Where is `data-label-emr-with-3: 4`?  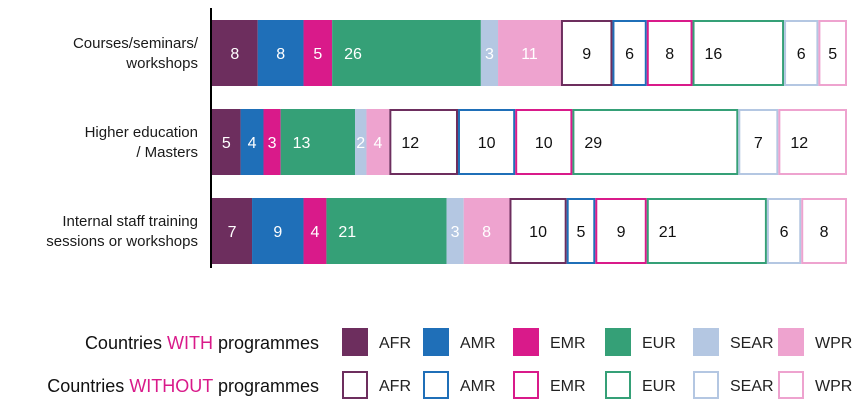
data-label-emr-with-3: 4 is located at coordinates (315, 232).